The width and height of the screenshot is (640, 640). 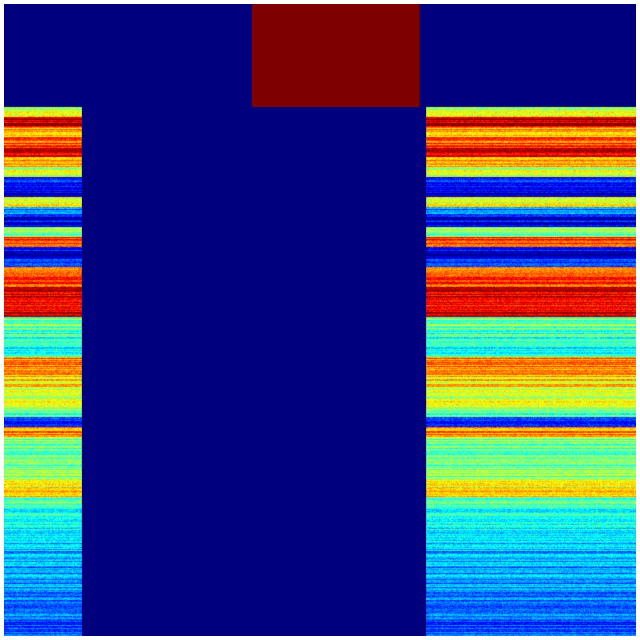 What do you see at coordinates (335, 55) in the screenshot?
I see `top-red-block` at bounding box center [335, 55].